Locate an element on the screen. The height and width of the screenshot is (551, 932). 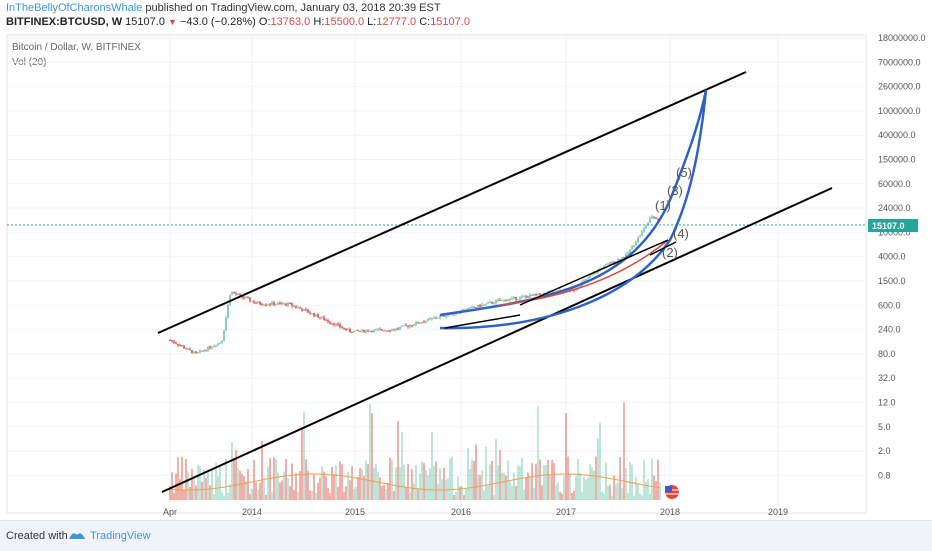
down-arrow-icon: ▼ is located at coordinates (172, 22).